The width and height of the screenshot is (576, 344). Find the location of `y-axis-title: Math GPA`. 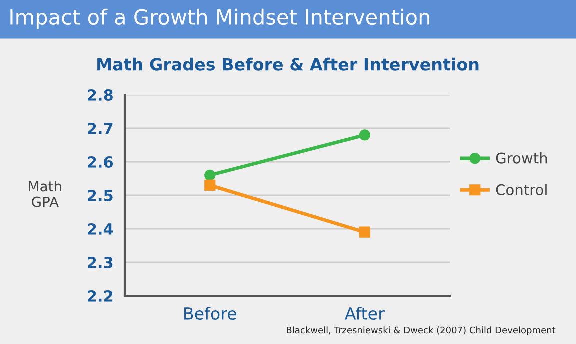

y-axis-title: Math GPA is located at coordinates (45, 194).